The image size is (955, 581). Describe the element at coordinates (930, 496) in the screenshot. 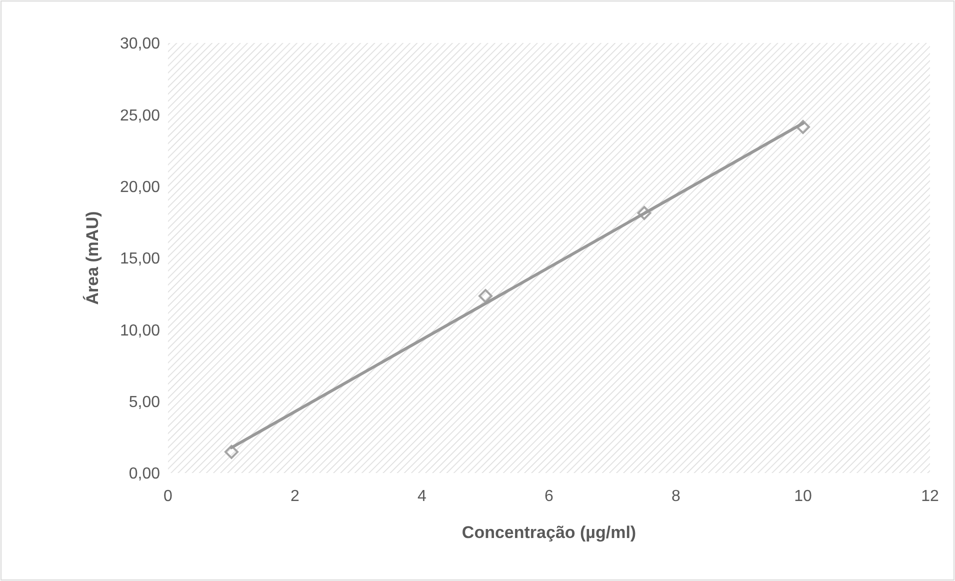

I see `x-tick-label: 12` at that location.